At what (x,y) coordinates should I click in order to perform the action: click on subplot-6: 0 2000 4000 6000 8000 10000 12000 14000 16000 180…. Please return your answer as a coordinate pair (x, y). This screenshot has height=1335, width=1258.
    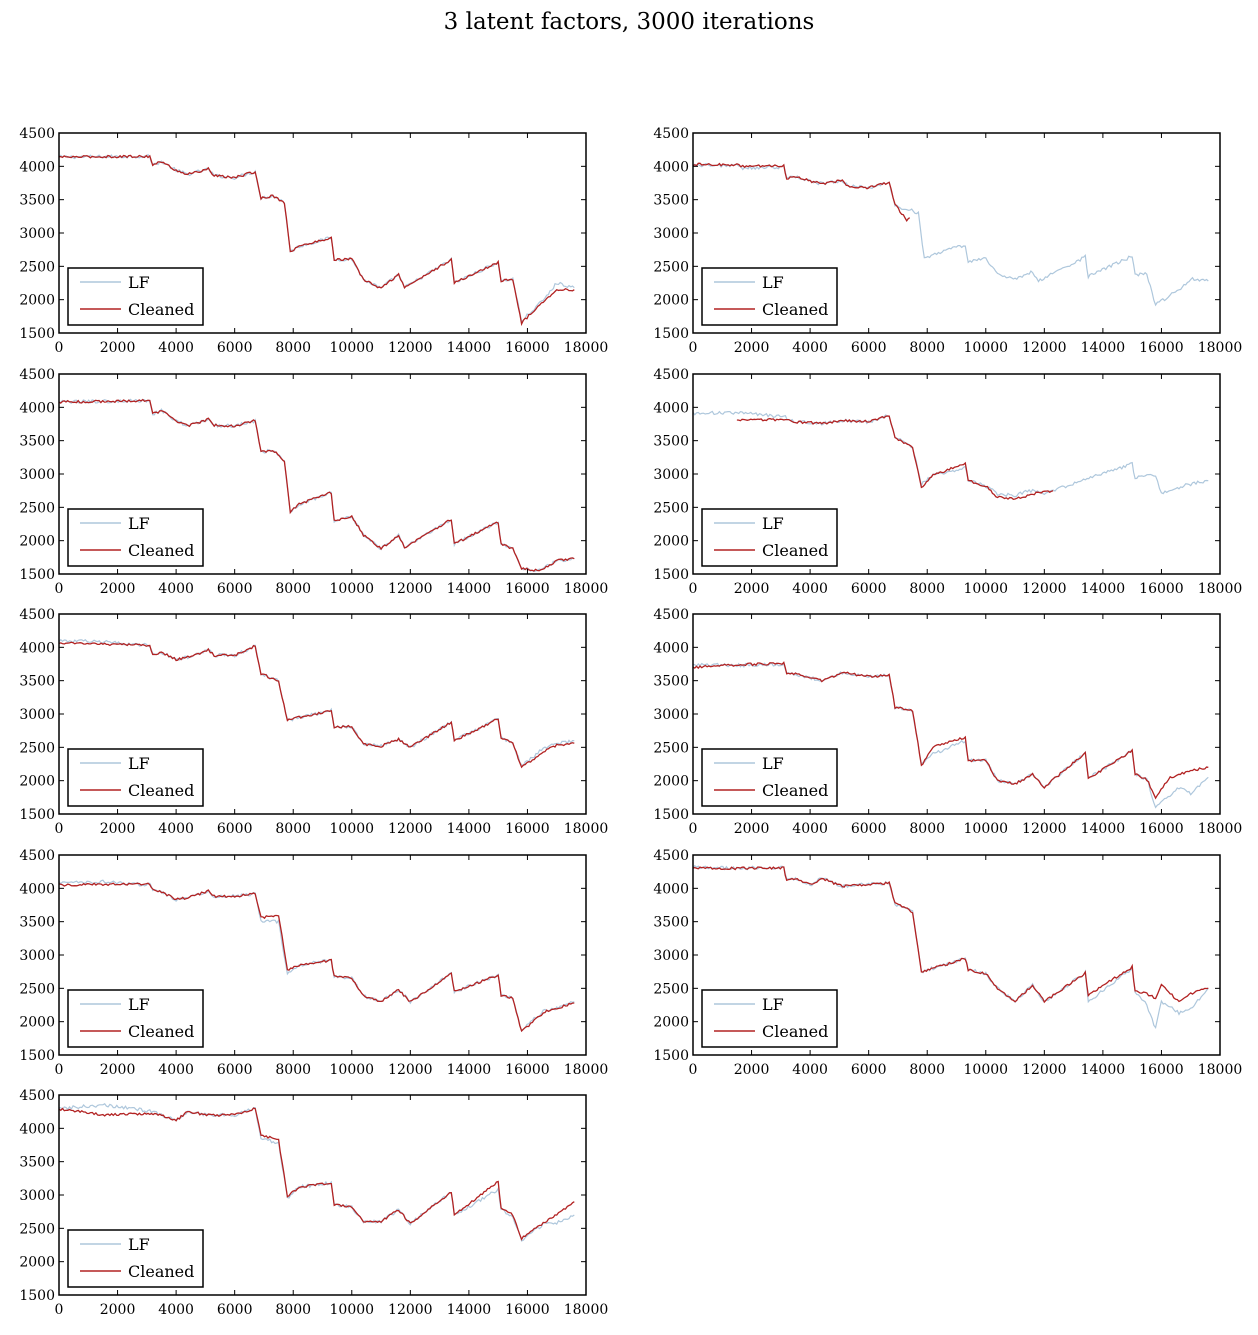
    Looking at the image, I should click on (947, 722).